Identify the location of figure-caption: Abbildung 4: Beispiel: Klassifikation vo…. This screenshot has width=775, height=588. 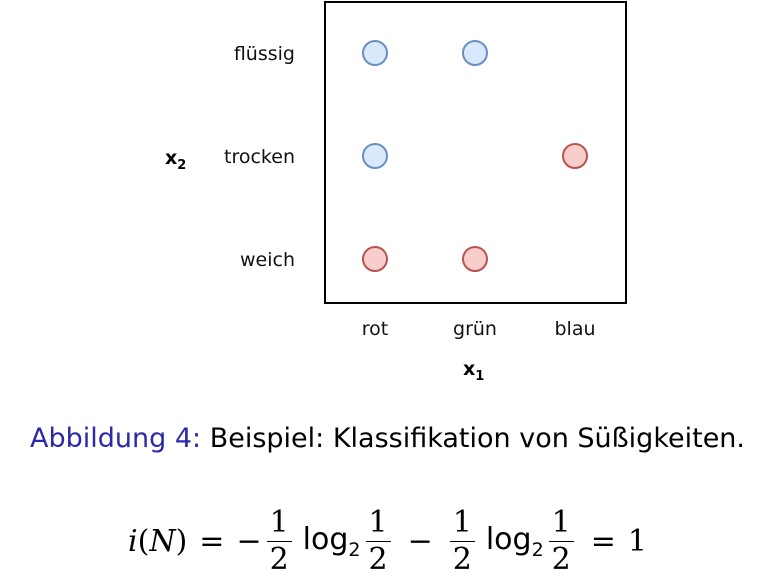
(387, 439).